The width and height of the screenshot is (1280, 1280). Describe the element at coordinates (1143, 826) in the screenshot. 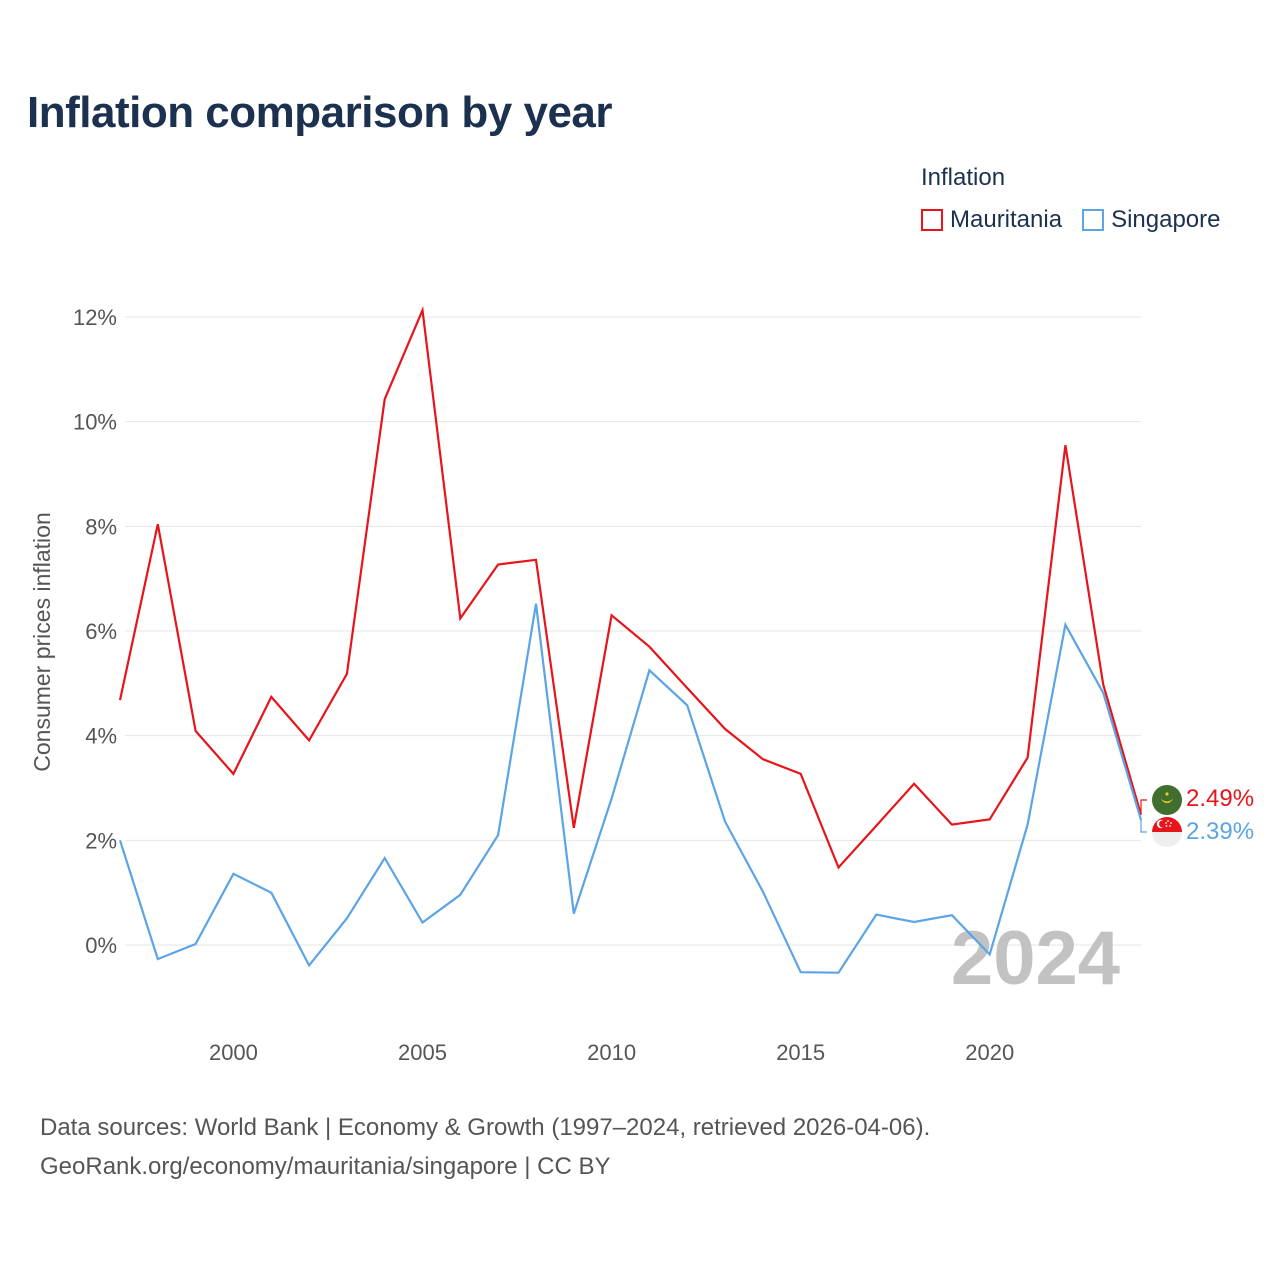

I see `end-connector-singapore` at that location.